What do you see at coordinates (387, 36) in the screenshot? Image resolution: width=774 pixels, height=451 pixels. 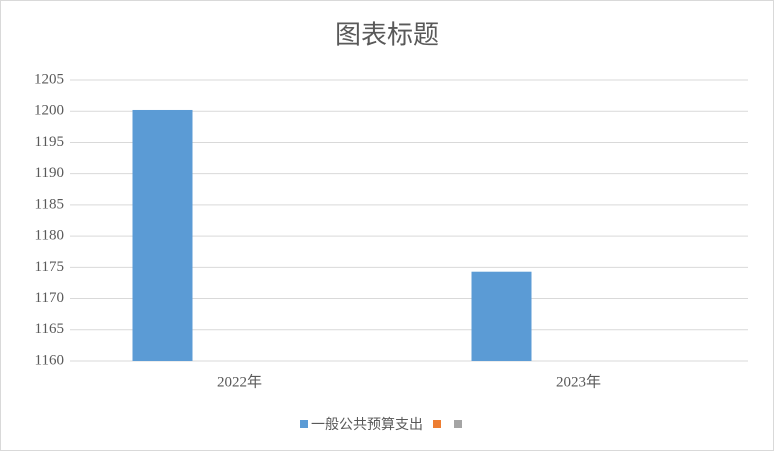 I see `chart-title: 图表标题` at bounding box center [387, 36].